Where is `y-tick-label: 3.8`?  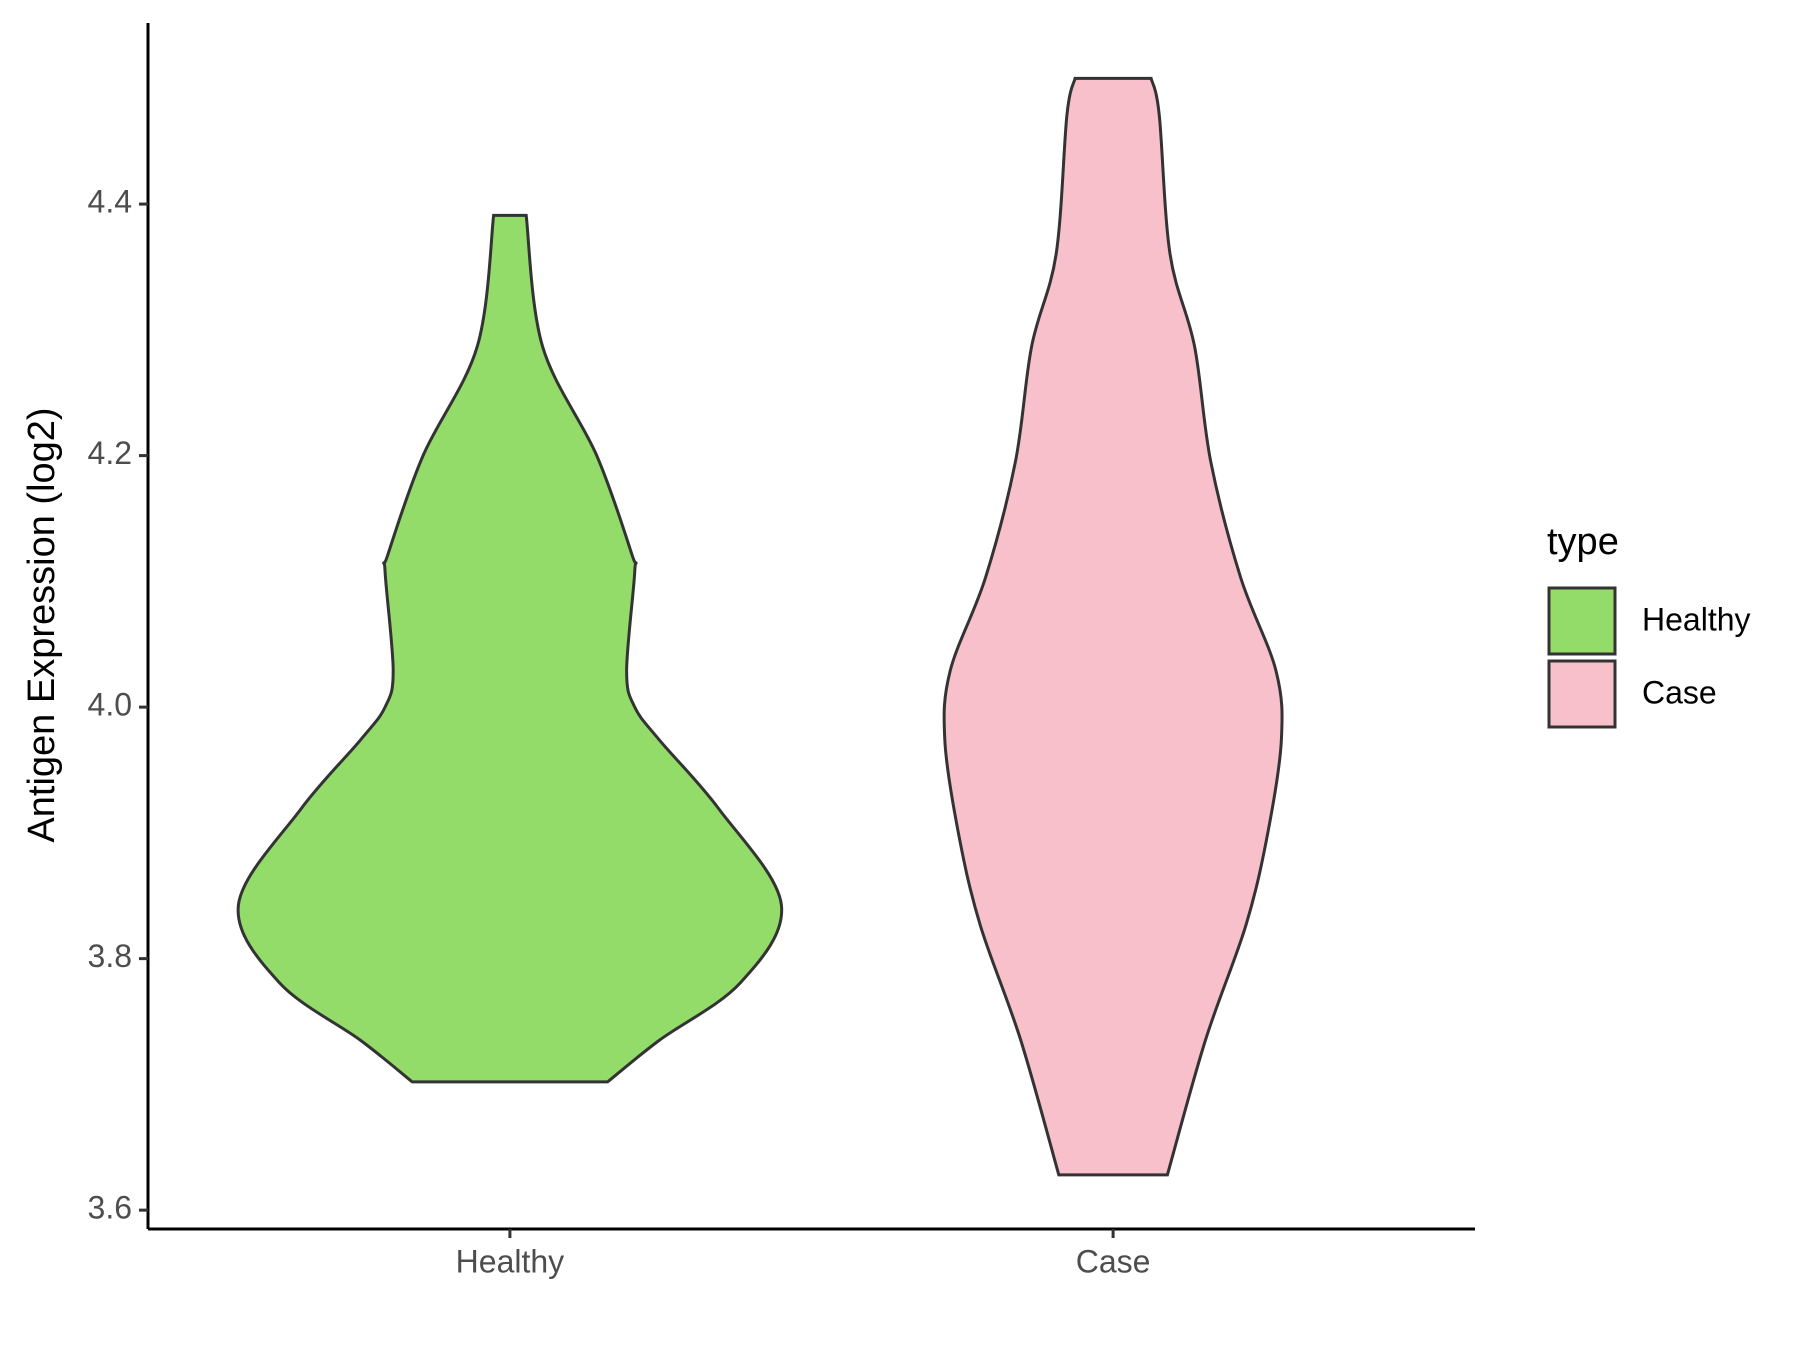 y-tick-label: 3.8 is located at coordinates (110, 956).